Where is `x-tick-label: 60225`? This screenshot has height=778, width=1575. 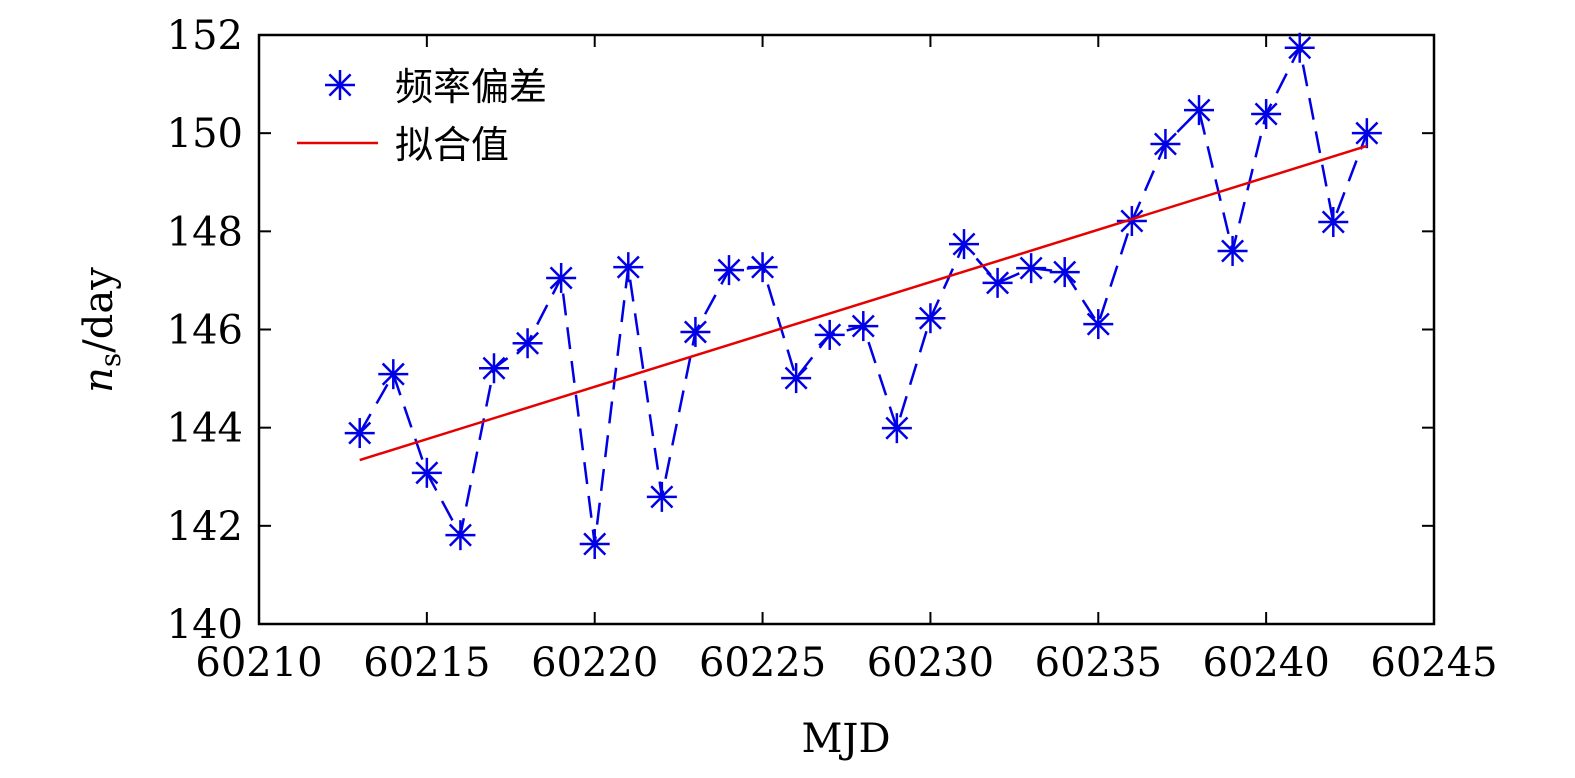
x-tick-label: 60225 is located at coordinates (762, 663).